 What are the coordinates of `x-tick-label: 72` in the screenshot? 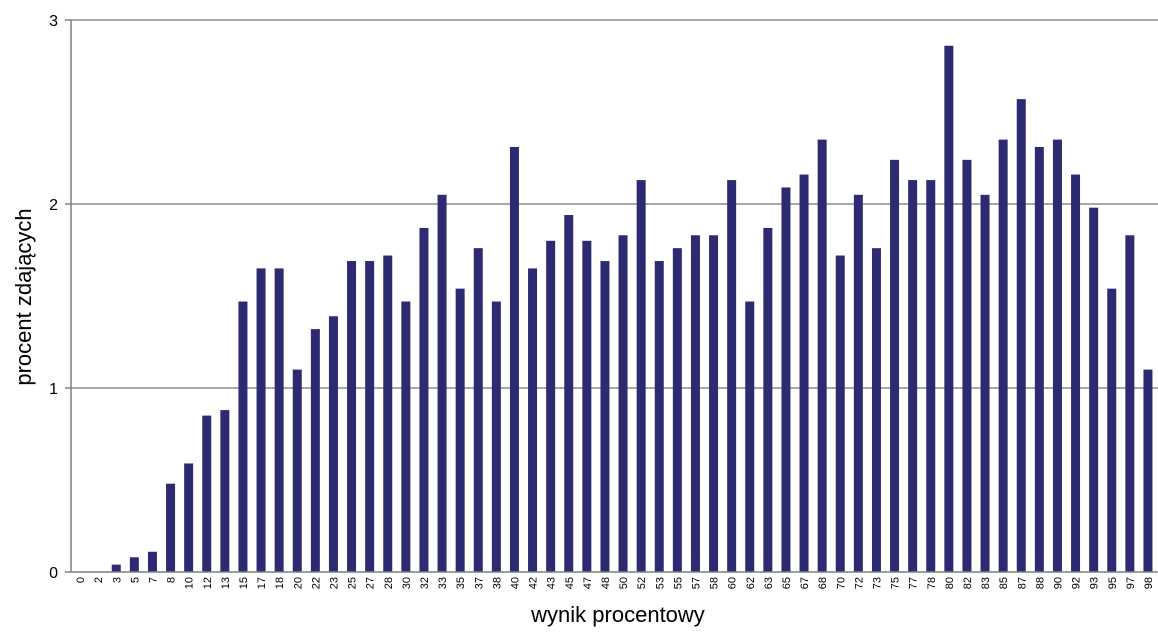 It's located at (859, 583).